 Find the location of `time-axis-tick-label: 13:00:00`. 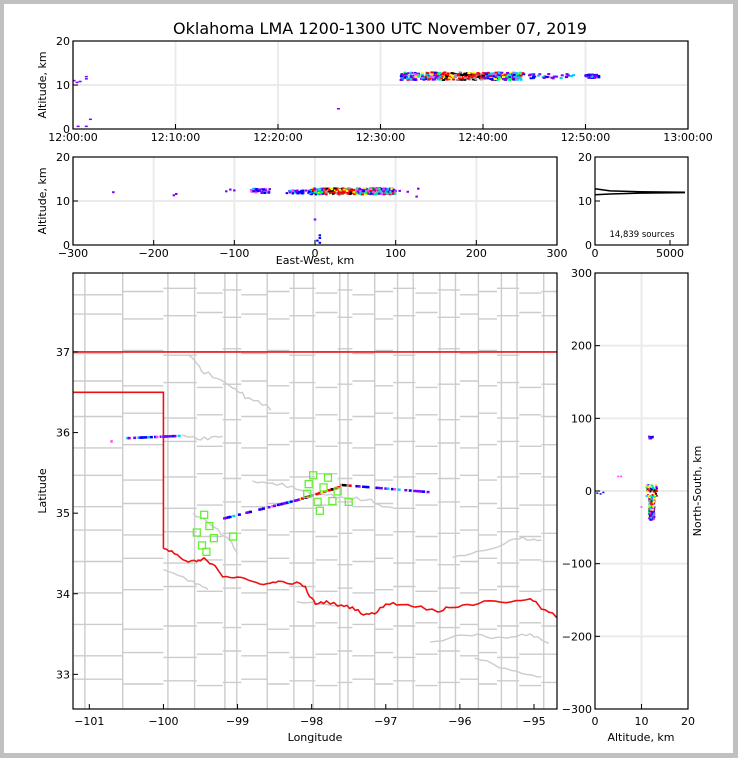

time-axis-tick-label: 13:00:00 is located at coordinates (687, 137).